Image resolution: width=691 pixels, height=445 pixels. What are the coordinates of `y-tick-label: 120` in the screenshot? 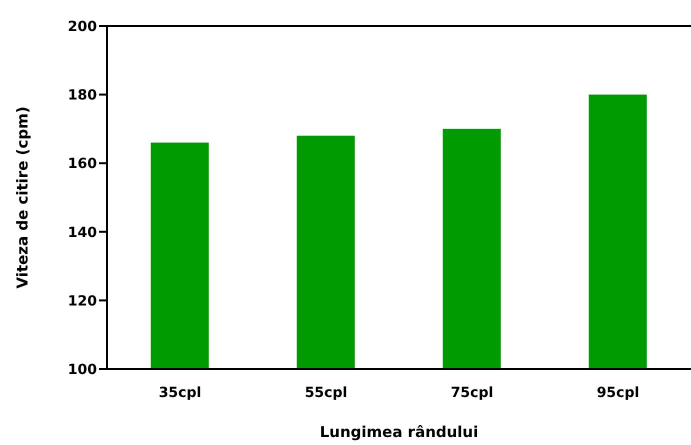 It's located at (83, 301).